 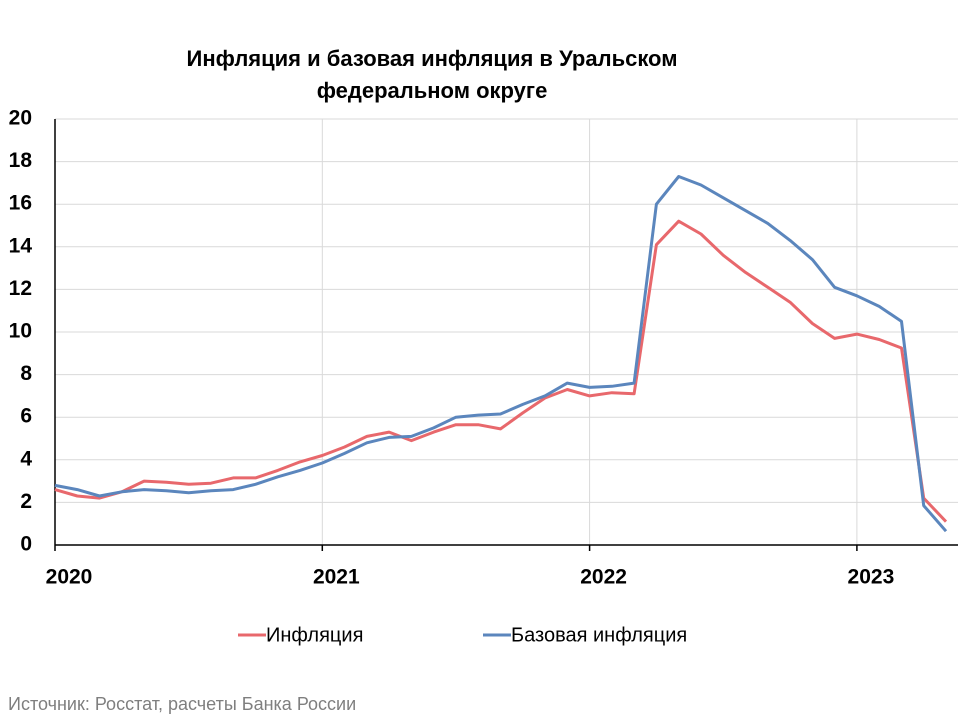 What do you see at coordinates (314, 635) in the screenshot?
I see `legend-label: Инфляция` at bounding box center [314, 635].